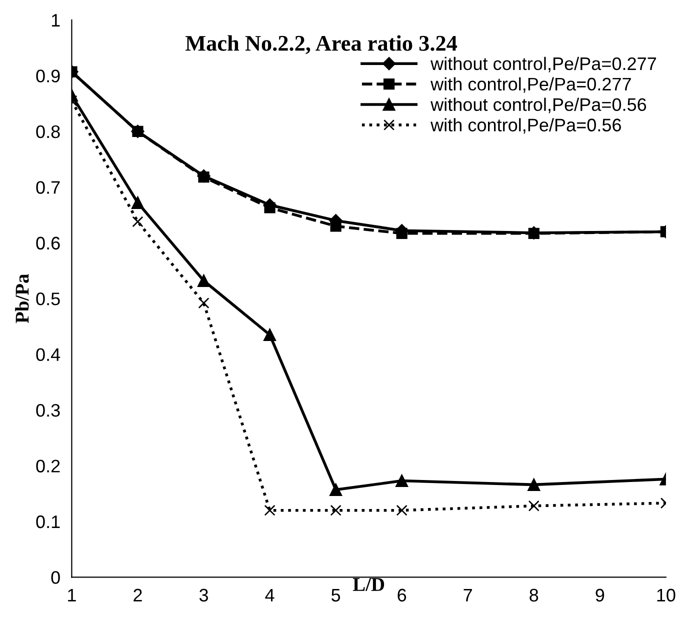 The image size is (683, 624). Describe the element at coordinates (530, 85) in the screenshot. I see `legend-label: with control,Pe/Pa=0.277` at that location.